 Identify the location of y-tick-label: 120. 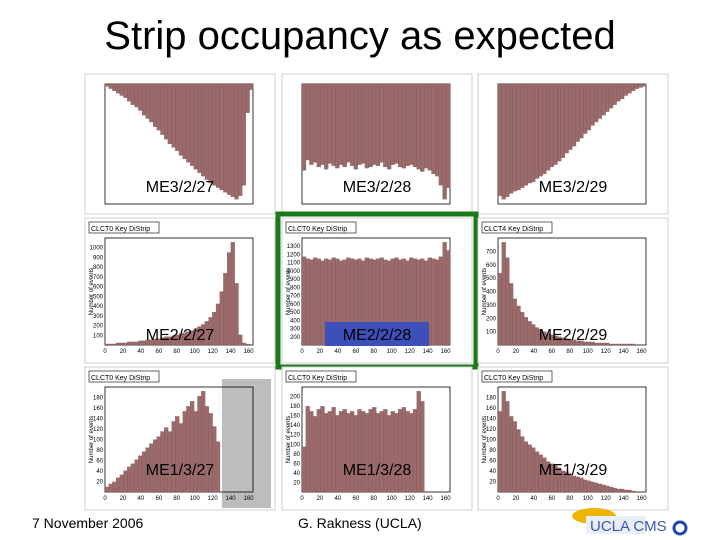
(295, 436).